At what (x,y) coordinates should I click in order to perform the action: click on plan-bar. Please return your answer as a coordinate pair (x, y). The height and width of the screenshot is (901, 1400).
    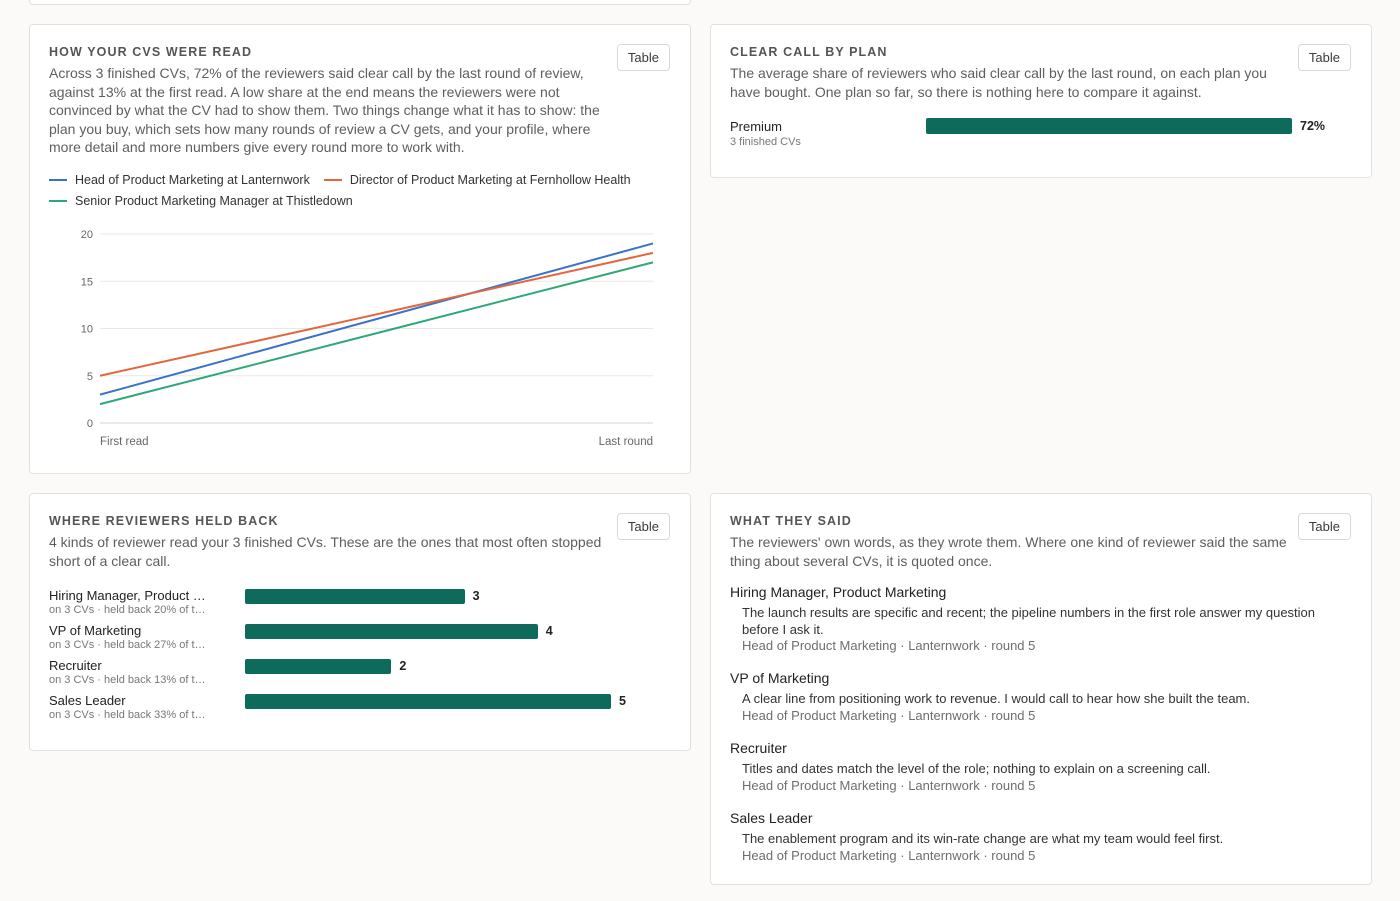
    Looking at the image, I should click on (1109, 126).